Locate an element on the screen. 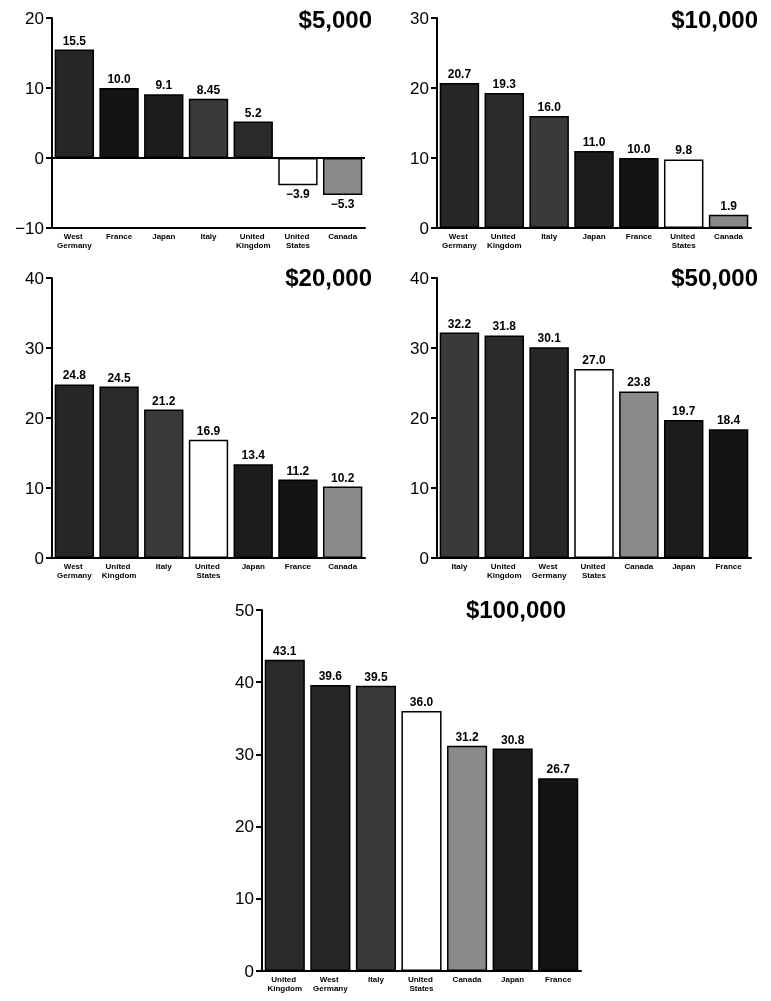 Image resolution: width=771 pixels, height=1001 pixels. data-label: 13.4 is located at coordinates (253, 455).